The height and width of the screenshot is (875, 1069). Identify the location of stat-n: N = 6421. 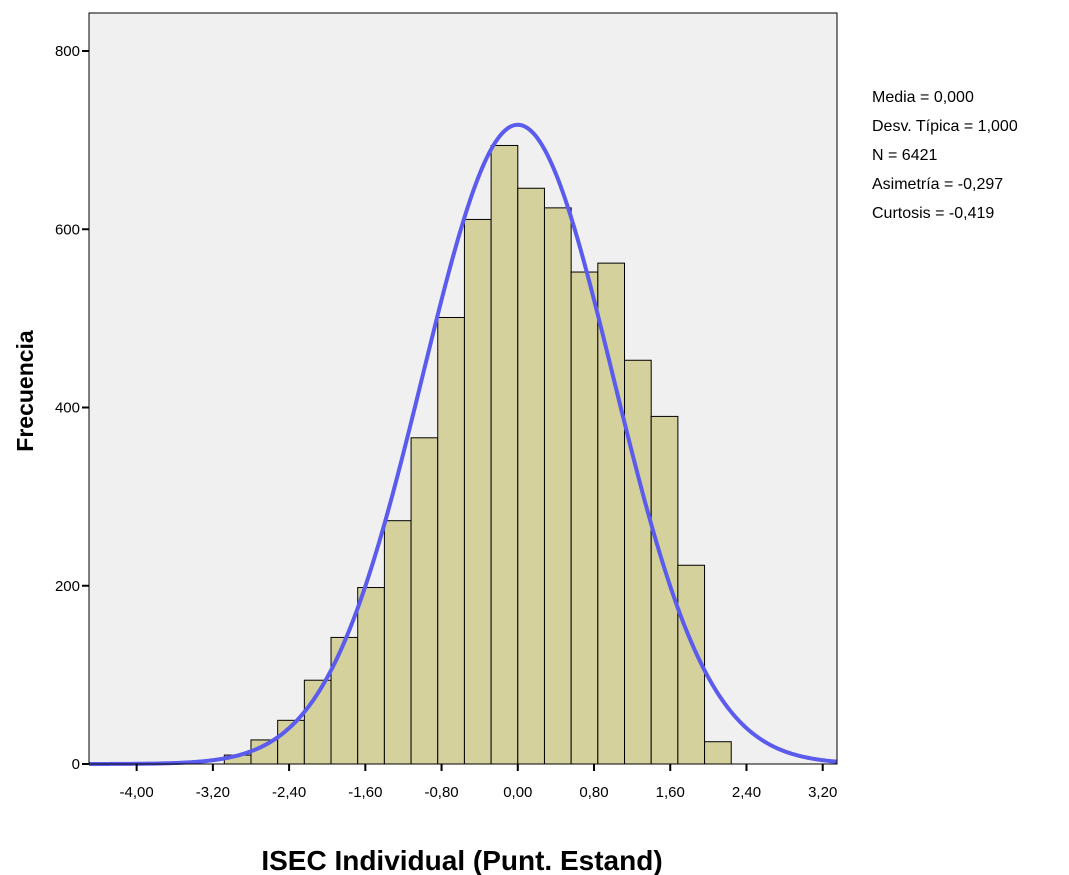
(905, 155).